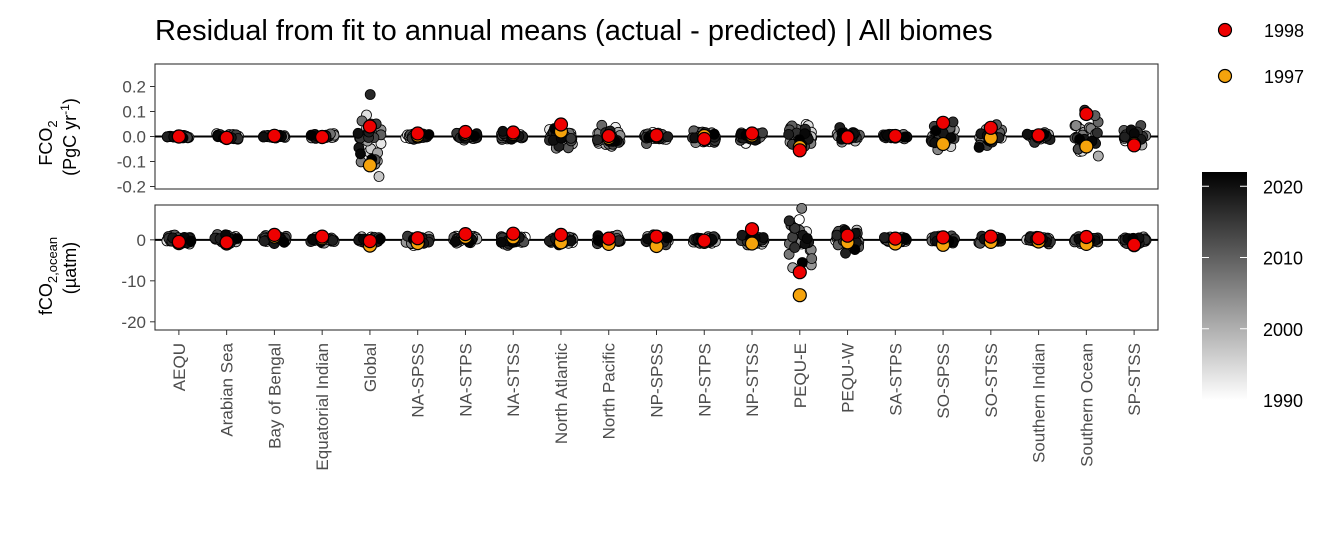 The height and width of the screenshot is (537, 1344). Describe the element at coordinates (1134, 145) in the screenshot. I see `point-1998-sp-stss-panel0` at that location.